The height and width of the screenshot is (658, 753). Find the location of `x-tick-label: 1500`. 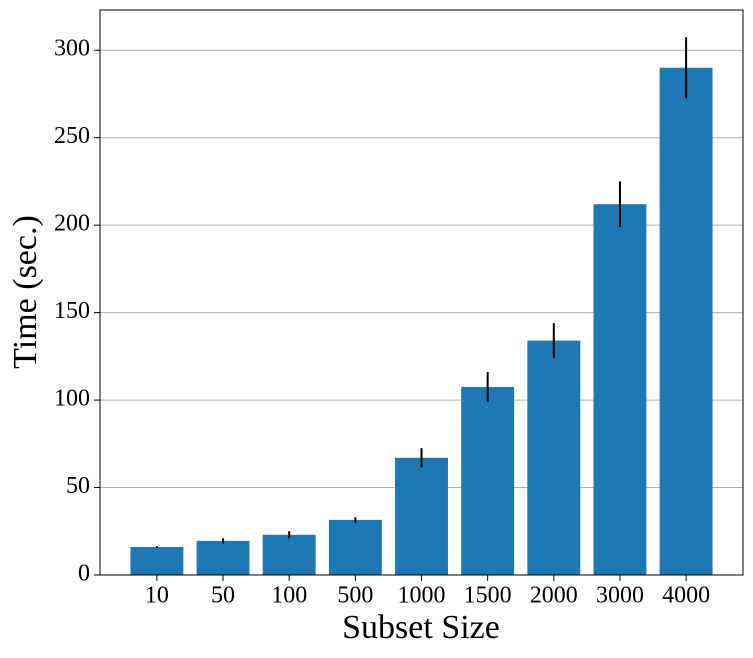

x-tick-label: 1500 is located at coordinates (488, 596).